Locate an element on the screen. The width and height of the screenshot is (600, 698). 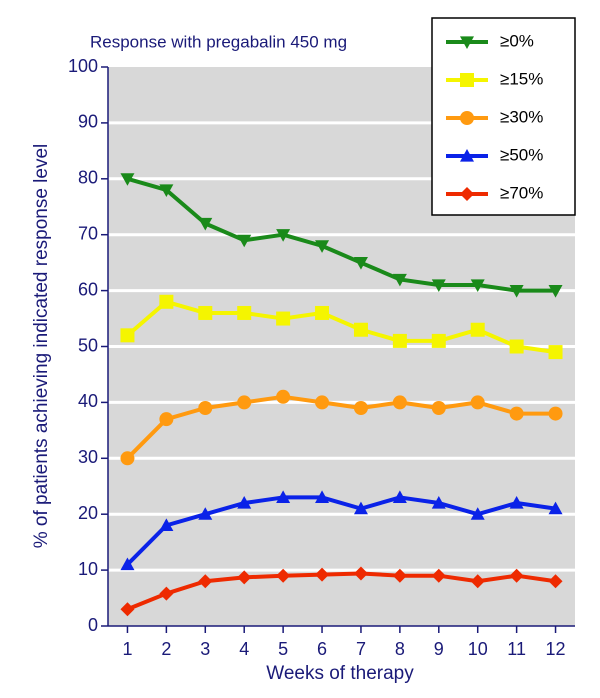
y-tick-label: 100 is located at coordinates (83, 66).